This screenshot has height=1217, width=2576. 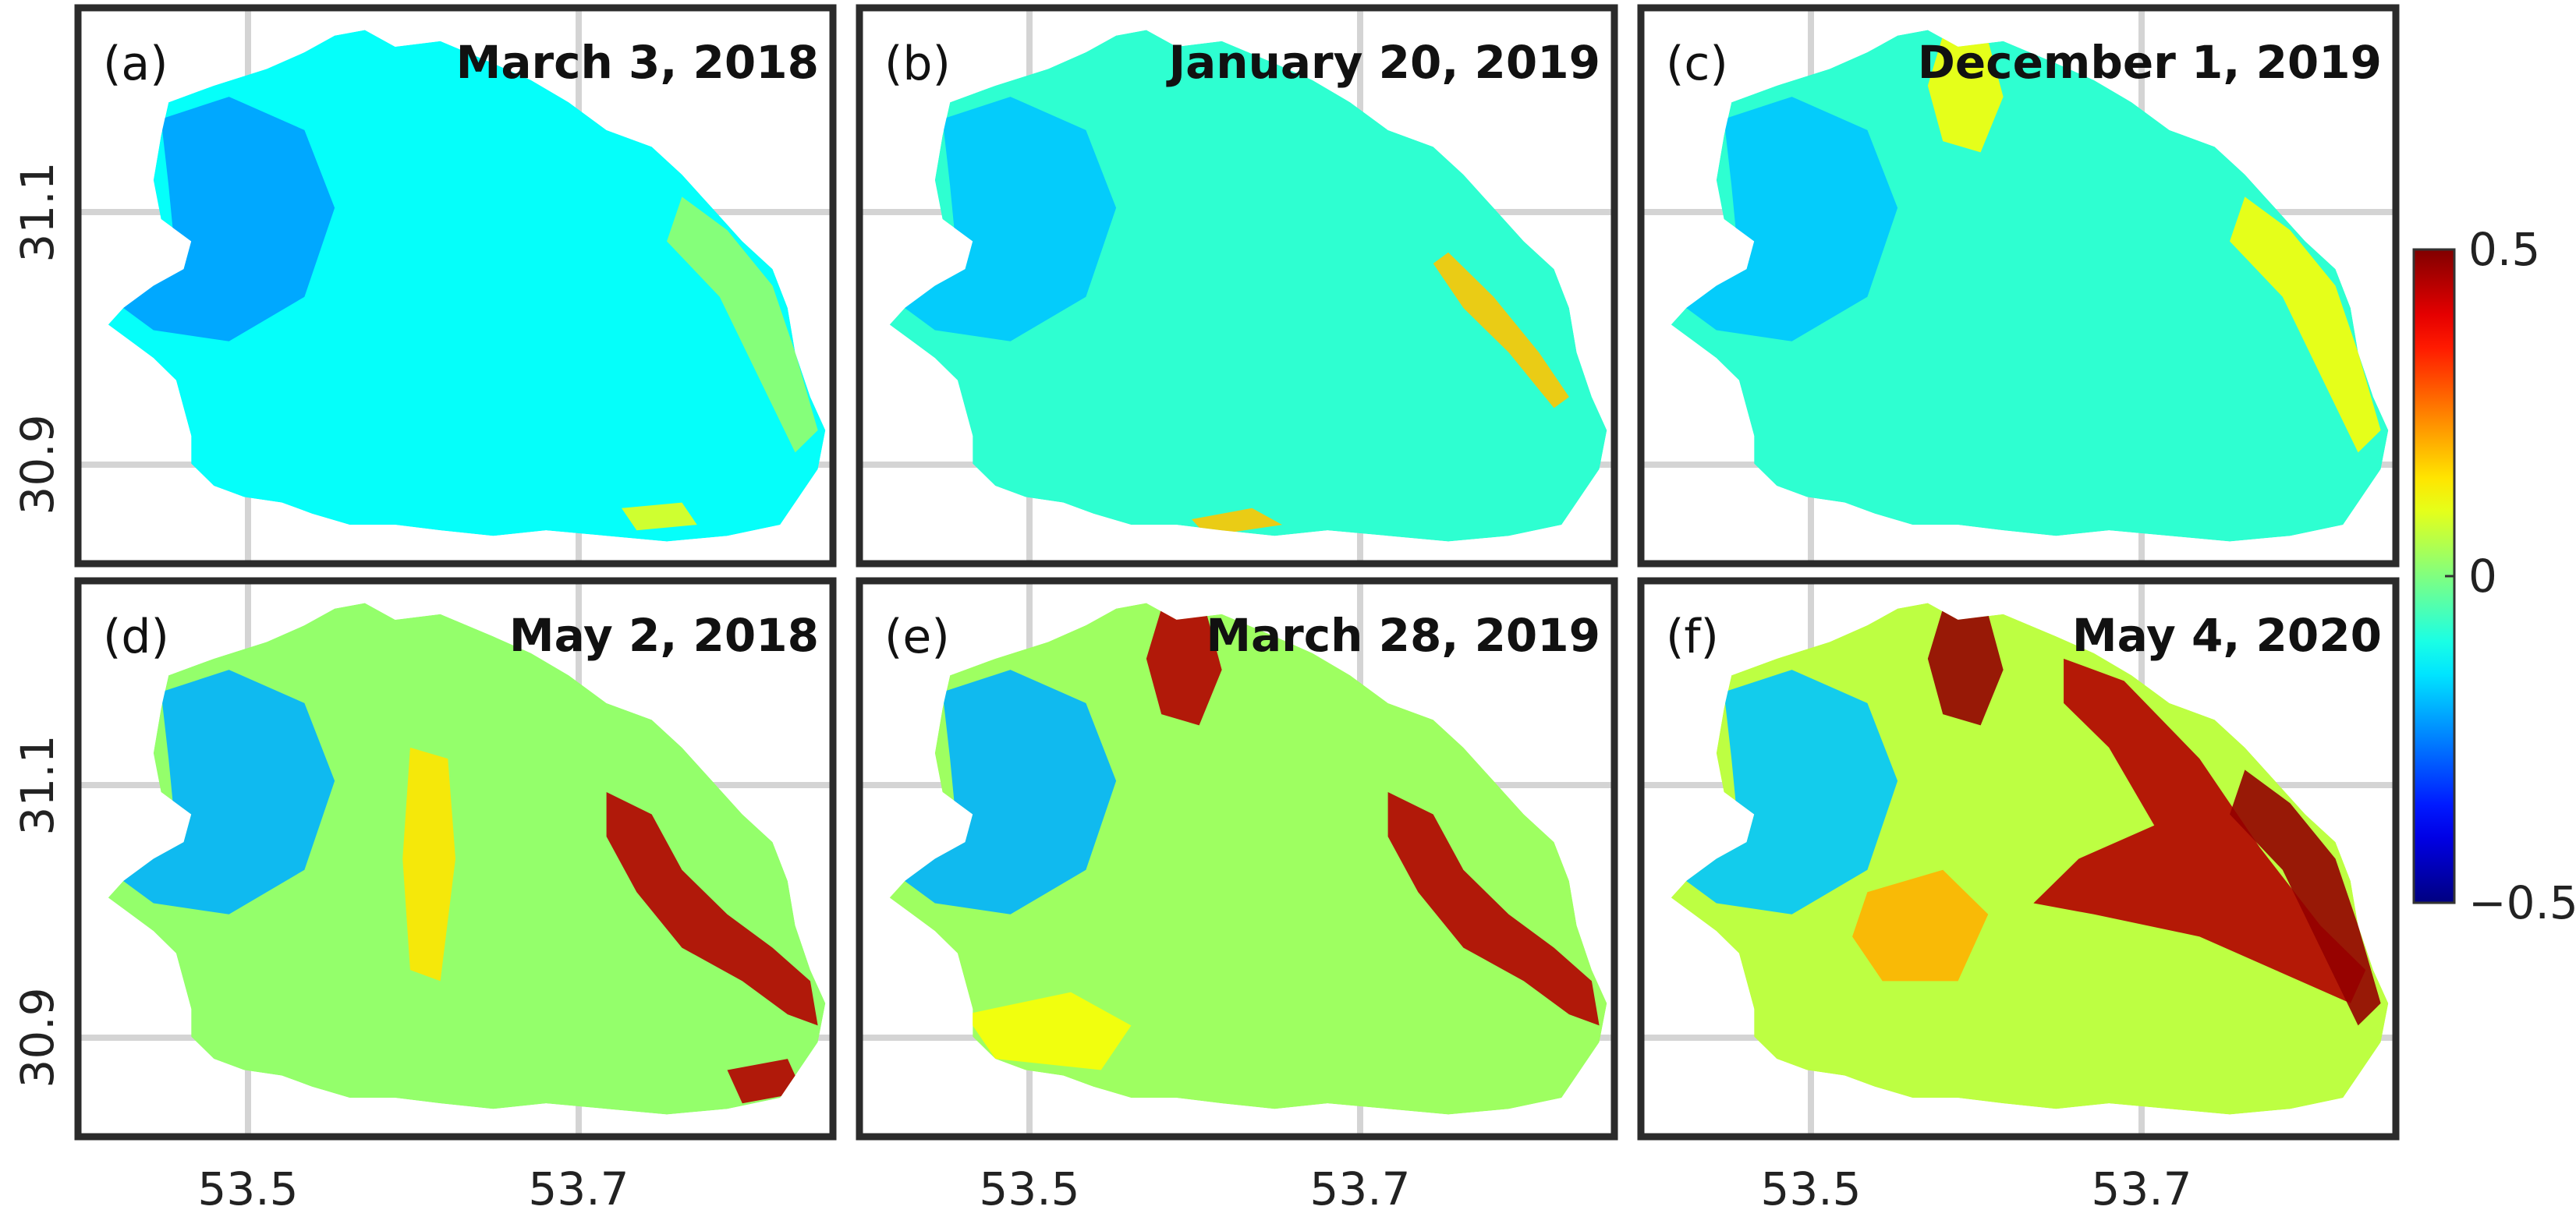 What do you see at coordinates (664, 635) in the screenshot?
I see `panel-date: May 2, 2018` at bounding box center [664, 635].